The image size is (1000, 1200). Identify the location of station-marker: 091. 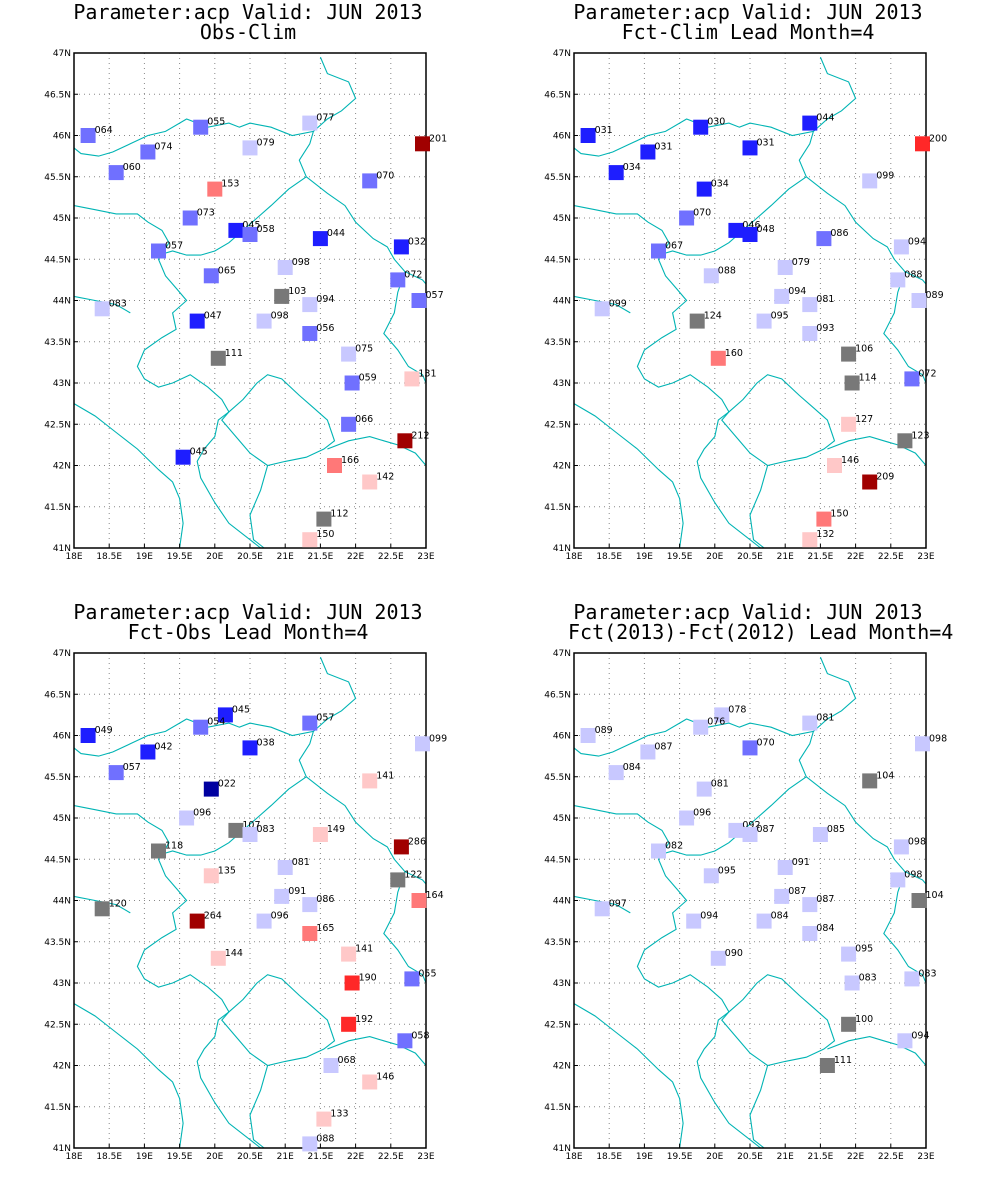
(290, 895).